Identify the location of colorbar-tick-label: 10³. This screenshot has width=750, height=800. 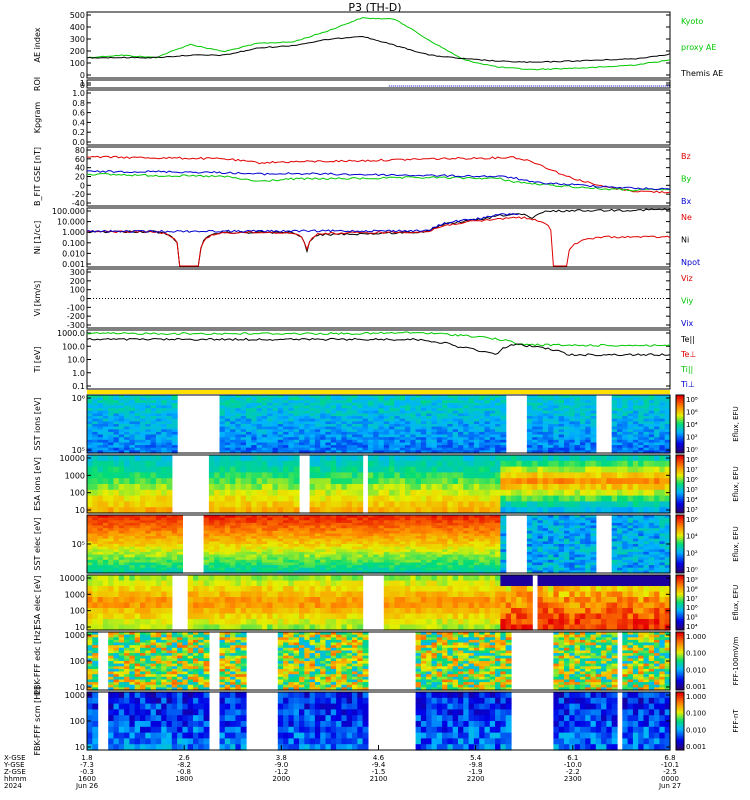
(692, 510).